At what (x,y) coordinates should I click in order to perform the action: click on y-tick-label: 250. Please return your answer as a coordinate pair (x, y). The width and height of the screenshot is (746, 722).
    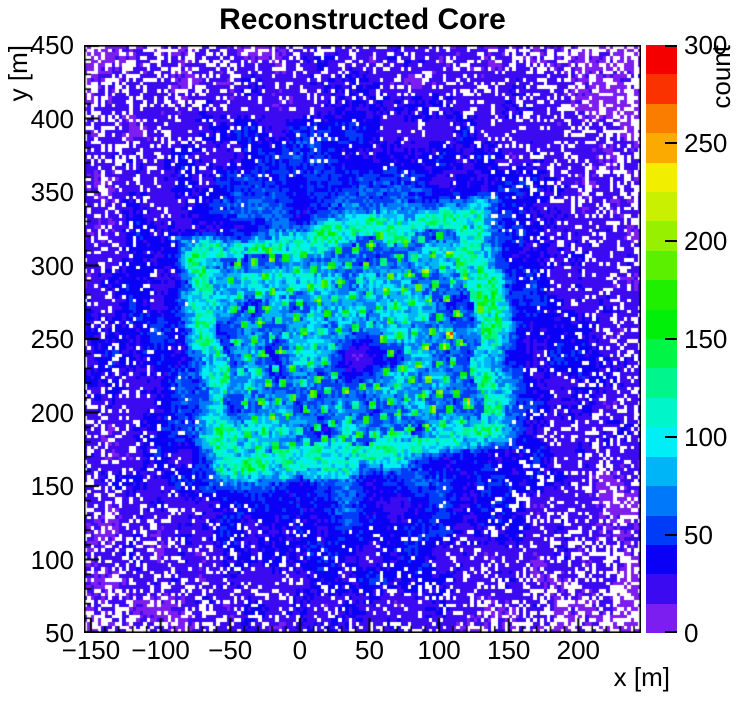
    Looking at the image, I should click on (52, 339).